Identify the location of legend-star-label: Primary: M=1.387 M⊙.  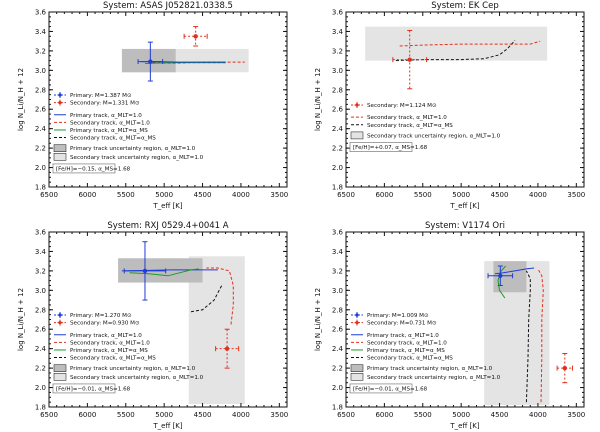
(101, 96).